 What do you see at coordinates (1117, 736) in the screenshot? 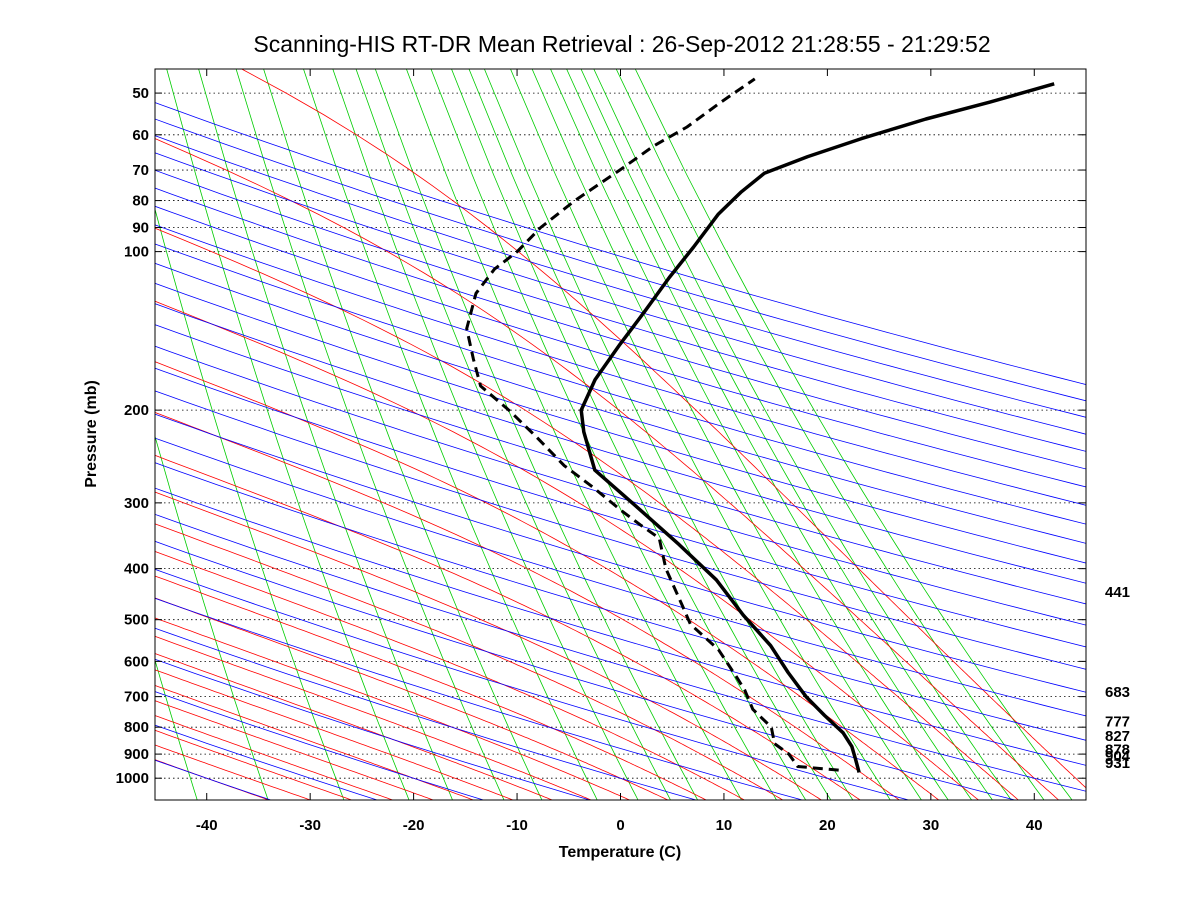
I see `right-level-label: 827` at bounding box center [1117, 736].